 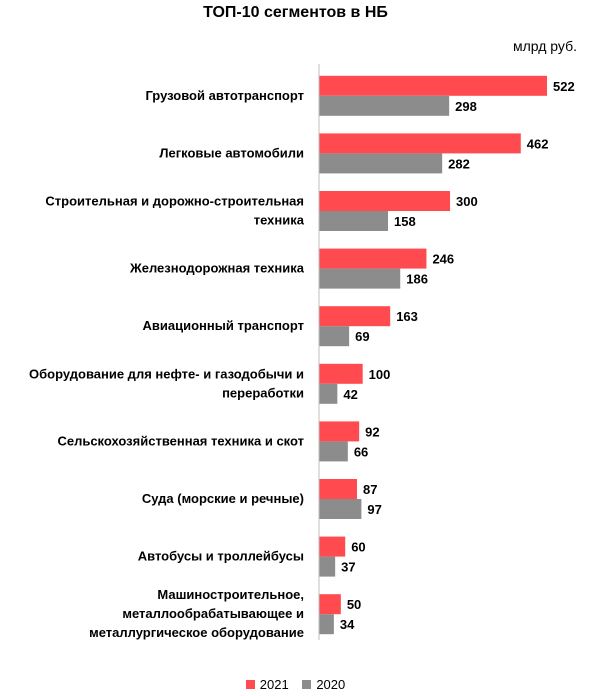 I want to click on data-label-2020: 298, so click(x=466, y=106).